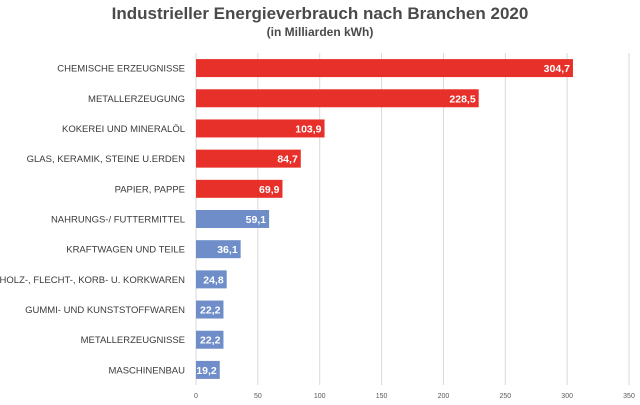 The image size is (640, 405). Describe the element at coordinates (567, 396) in the screenshot. I see `x-tick-label: 300` at that location.